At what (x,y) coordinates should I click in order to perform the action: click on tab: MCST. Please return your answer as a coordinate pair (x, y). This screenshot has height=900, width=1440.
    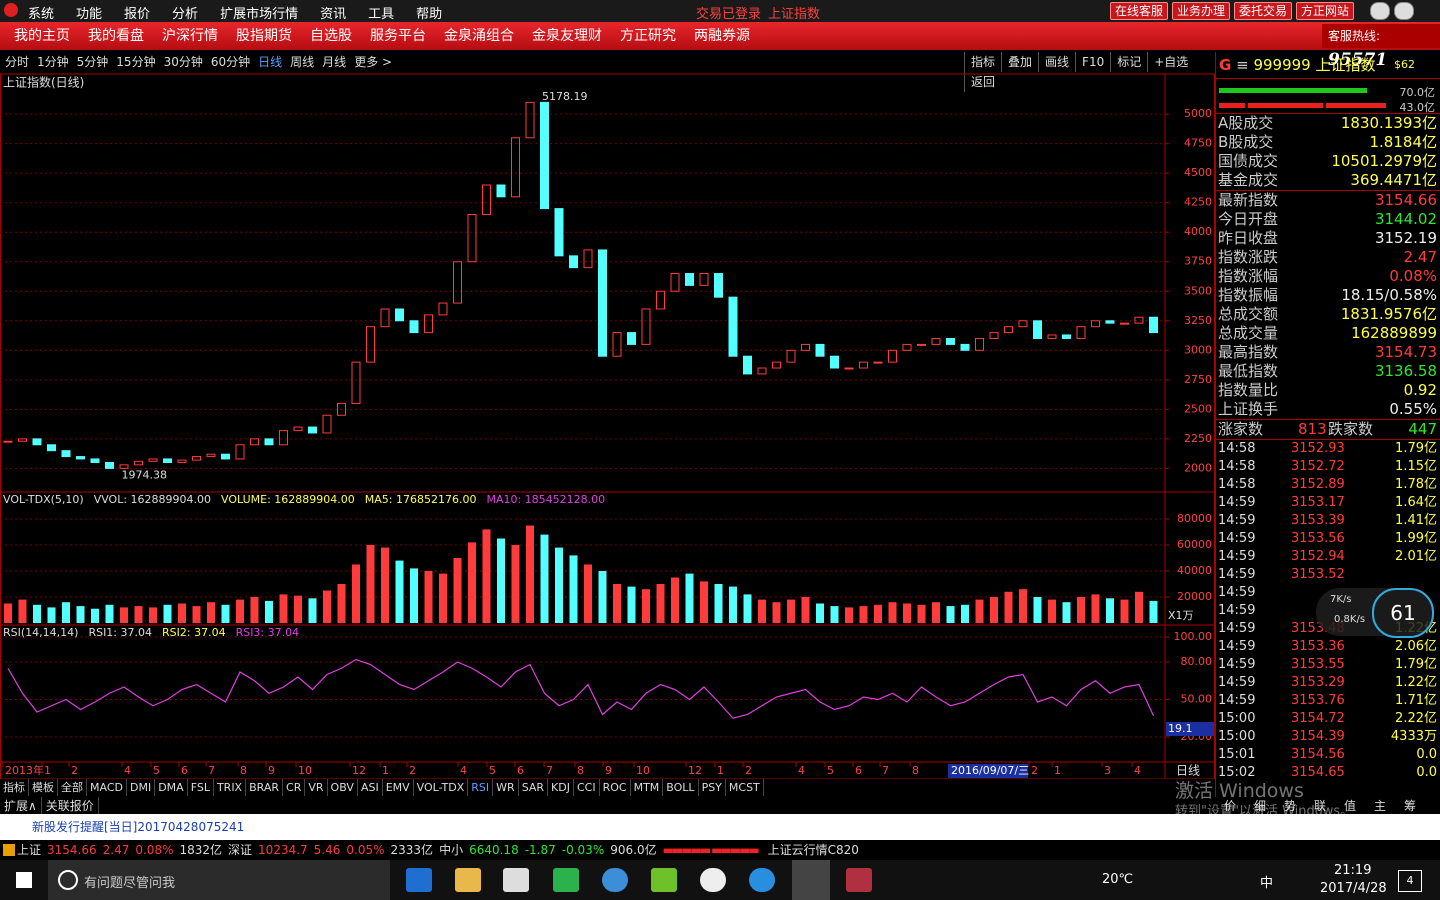
    Looking at the image, I should click on (745, 787).